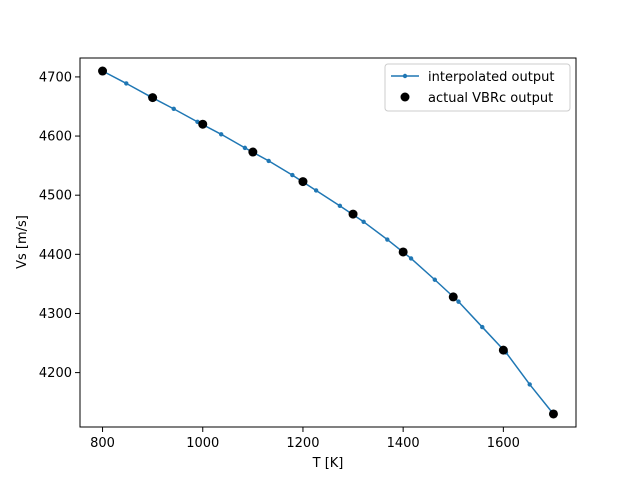 This screenshot has width=640, height=480. Describe the element at coordinates (490, 98) in the screenshot. I see `legend-label-actual: actual VBRc output` at that location.